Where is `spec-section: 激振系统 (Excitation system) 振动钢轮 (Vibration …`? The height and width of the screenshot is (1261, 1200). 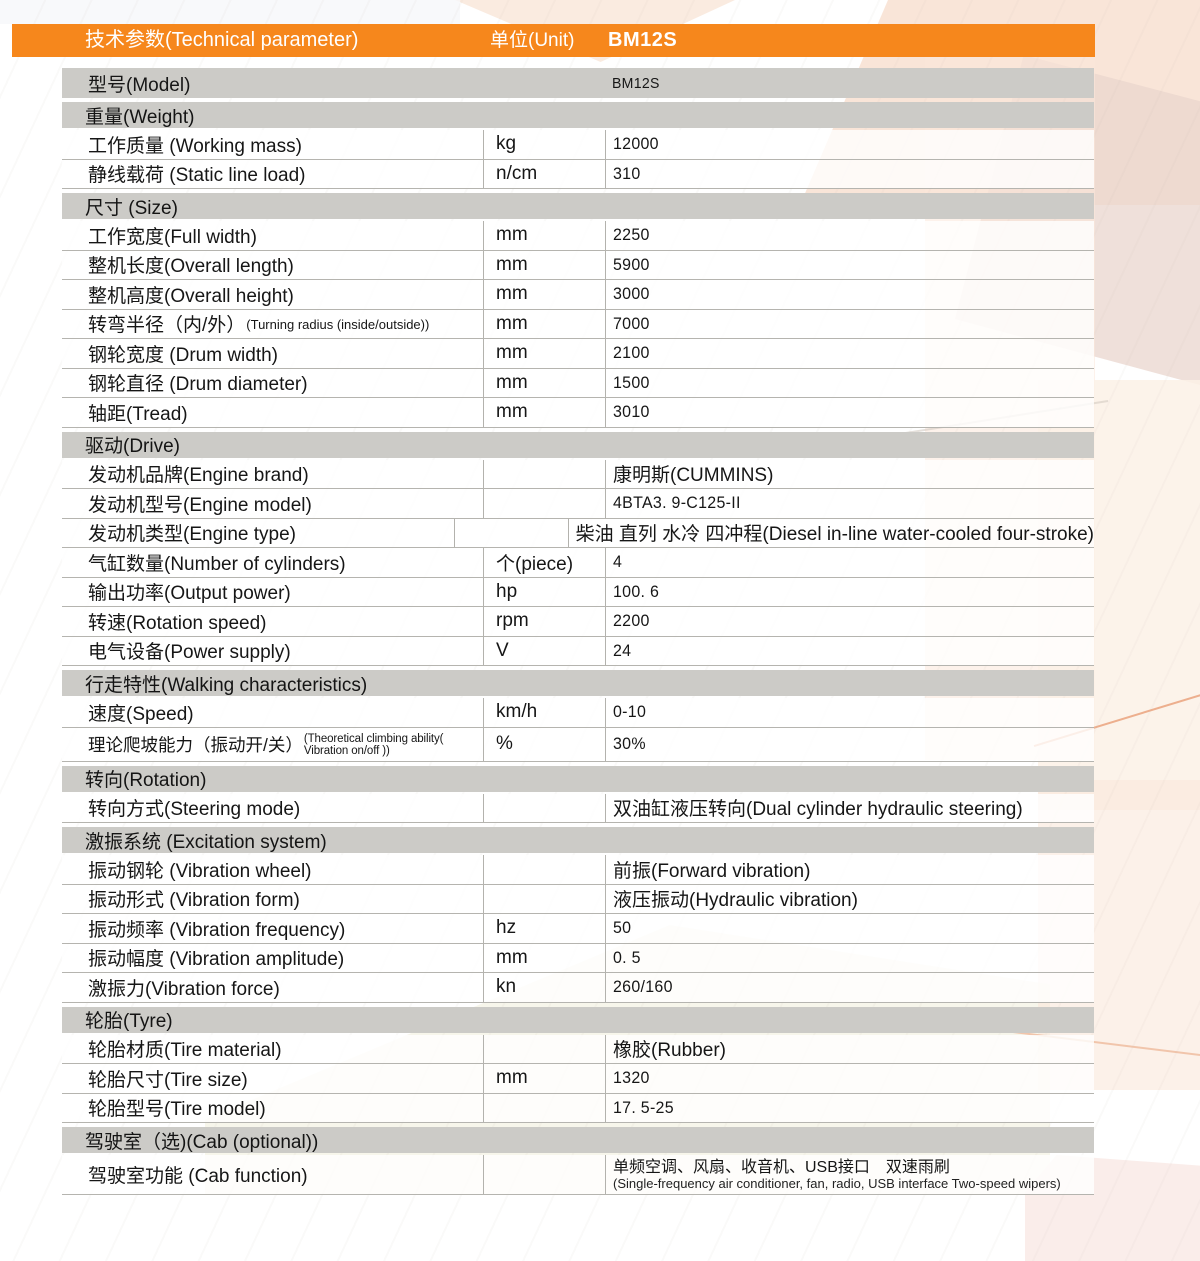 spec-section: 激振系统 (Excitation system) 振动钢轮 (Vibration … is located at coordinates (578, 915).